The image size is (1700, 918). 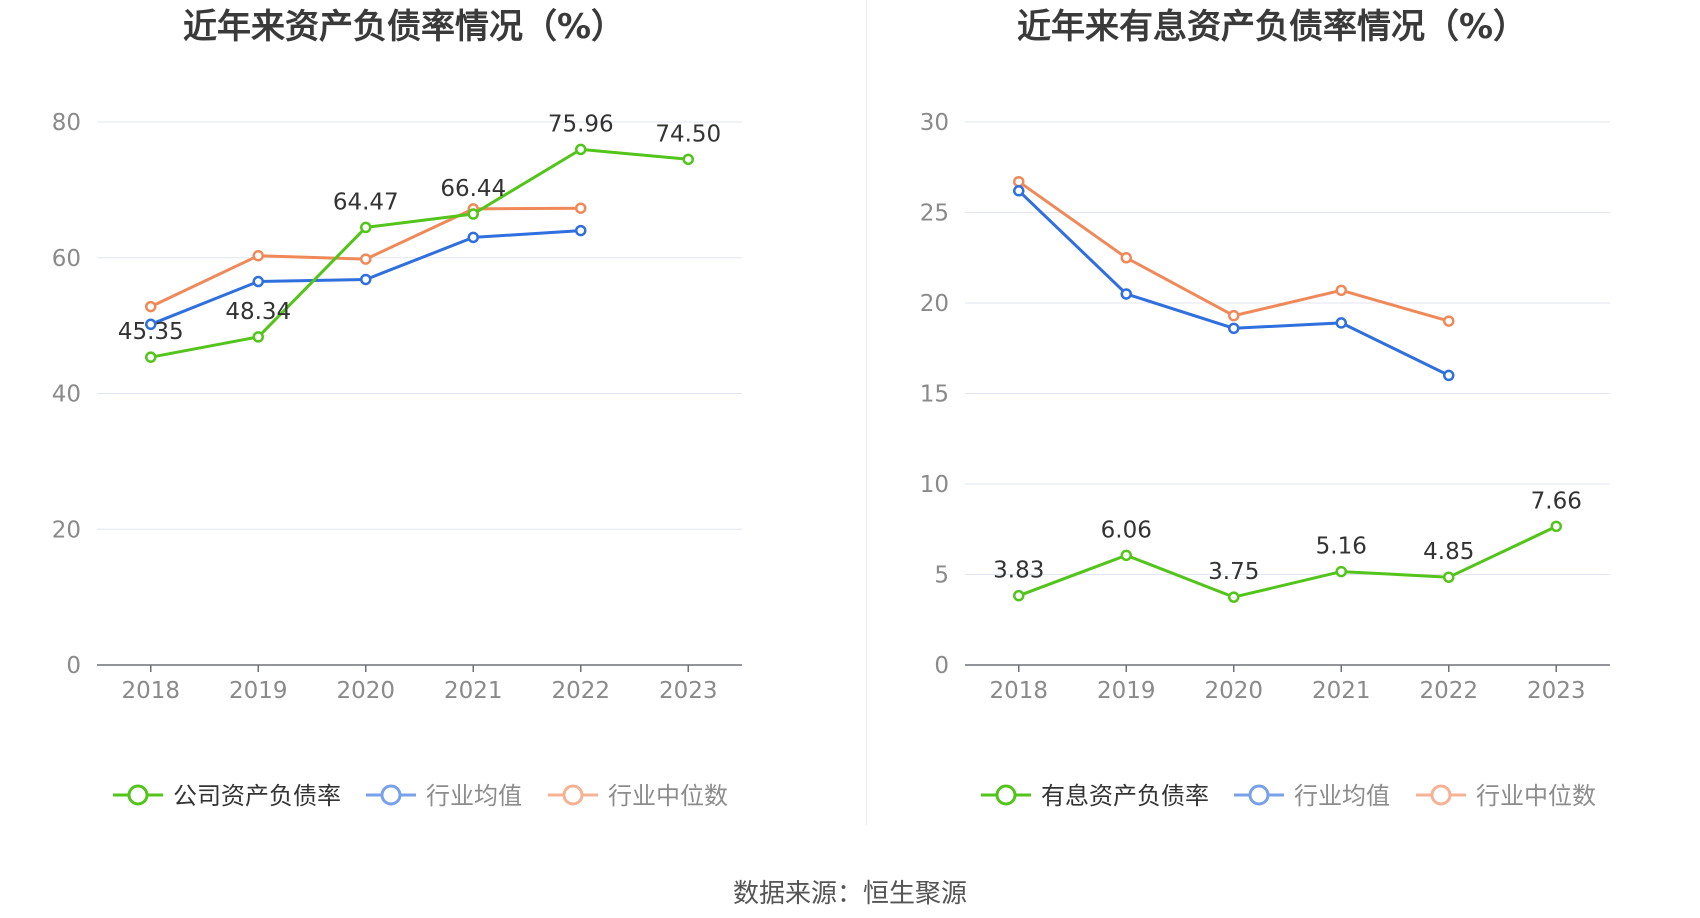 What do you see at coordinates (934, 395) in the screenshot?
I see `right-y-tick-label: 15` at bounding box center [934, 395].